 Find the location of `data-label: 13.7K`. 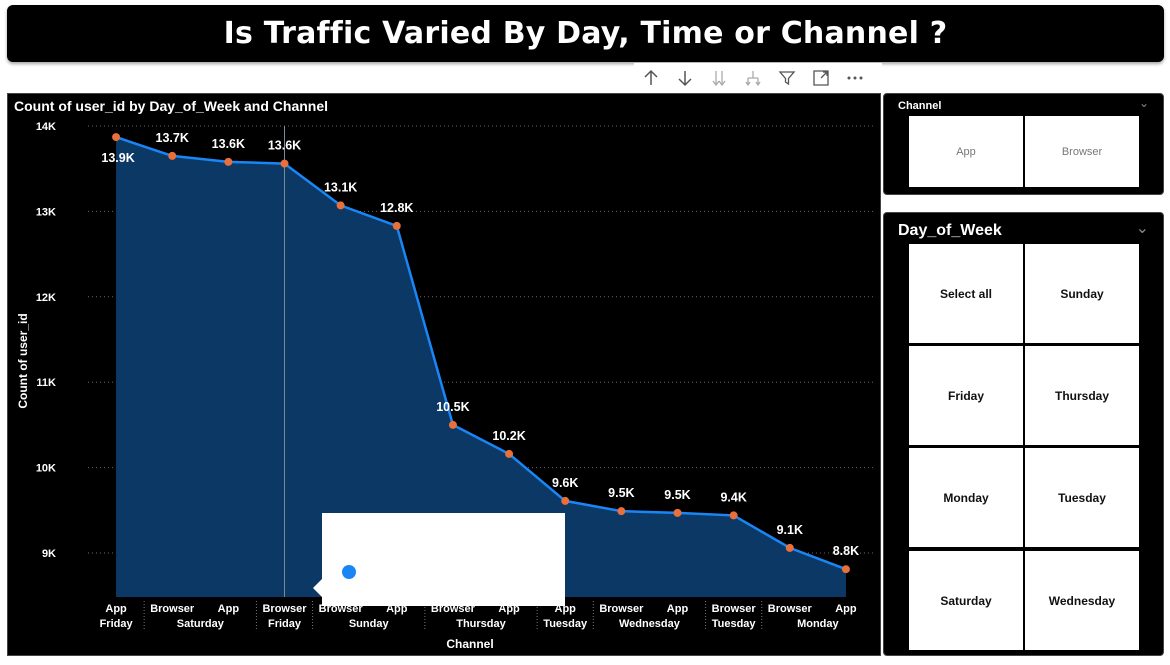

data-label: 13.7K is located at coordinates (172, 138).